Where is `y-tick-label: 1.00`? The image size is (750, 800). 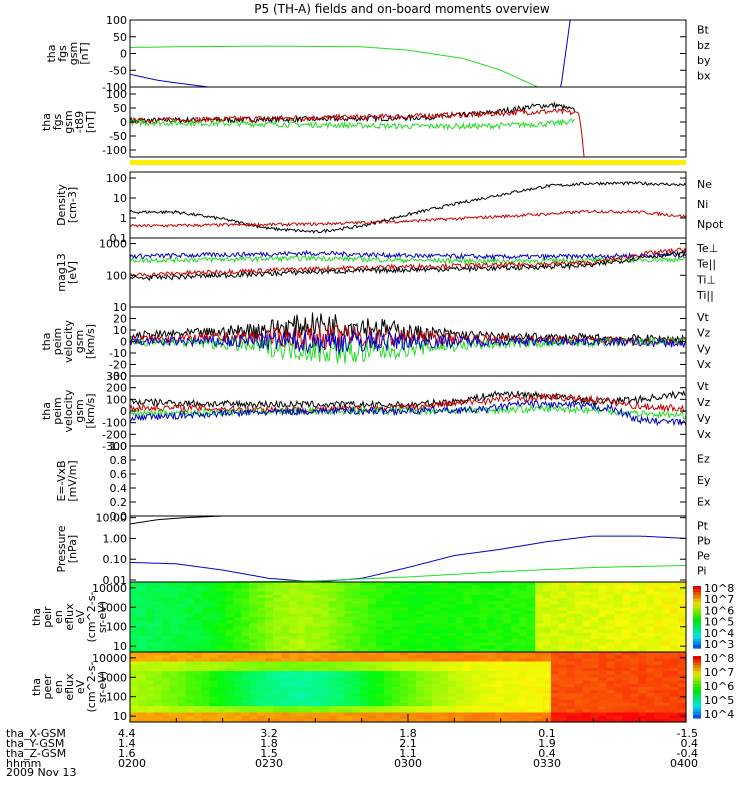 y-tick-label: 1.00 is located at coordinates (115, 538).